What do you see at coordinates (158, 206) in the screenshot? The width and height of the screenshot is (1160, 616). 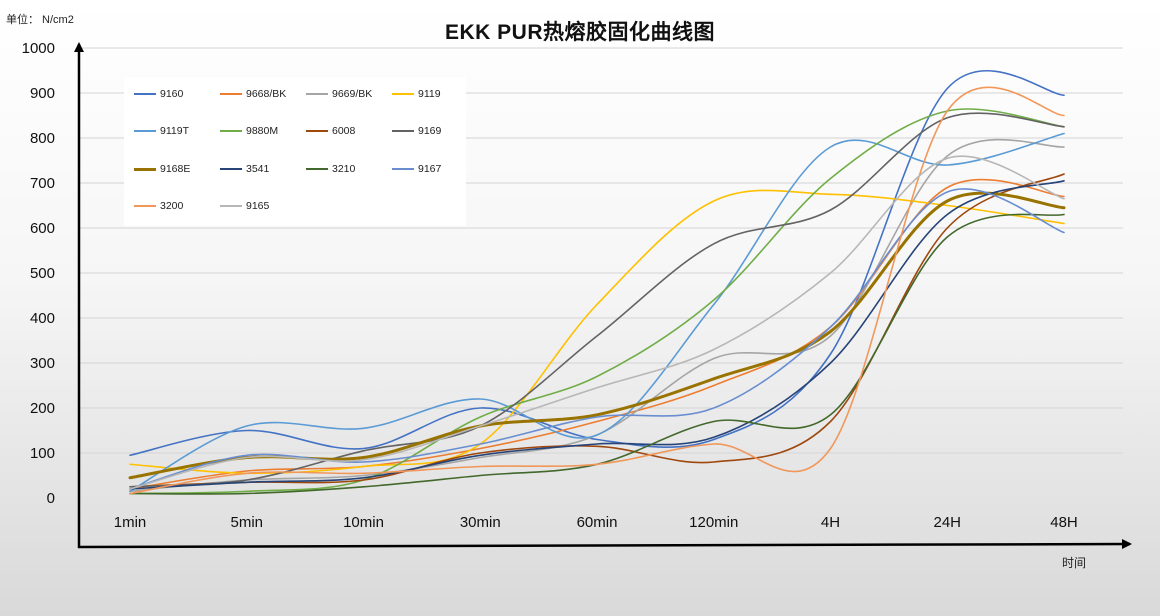 I see `legend-item: 3200` at bounding box center [158, 206].